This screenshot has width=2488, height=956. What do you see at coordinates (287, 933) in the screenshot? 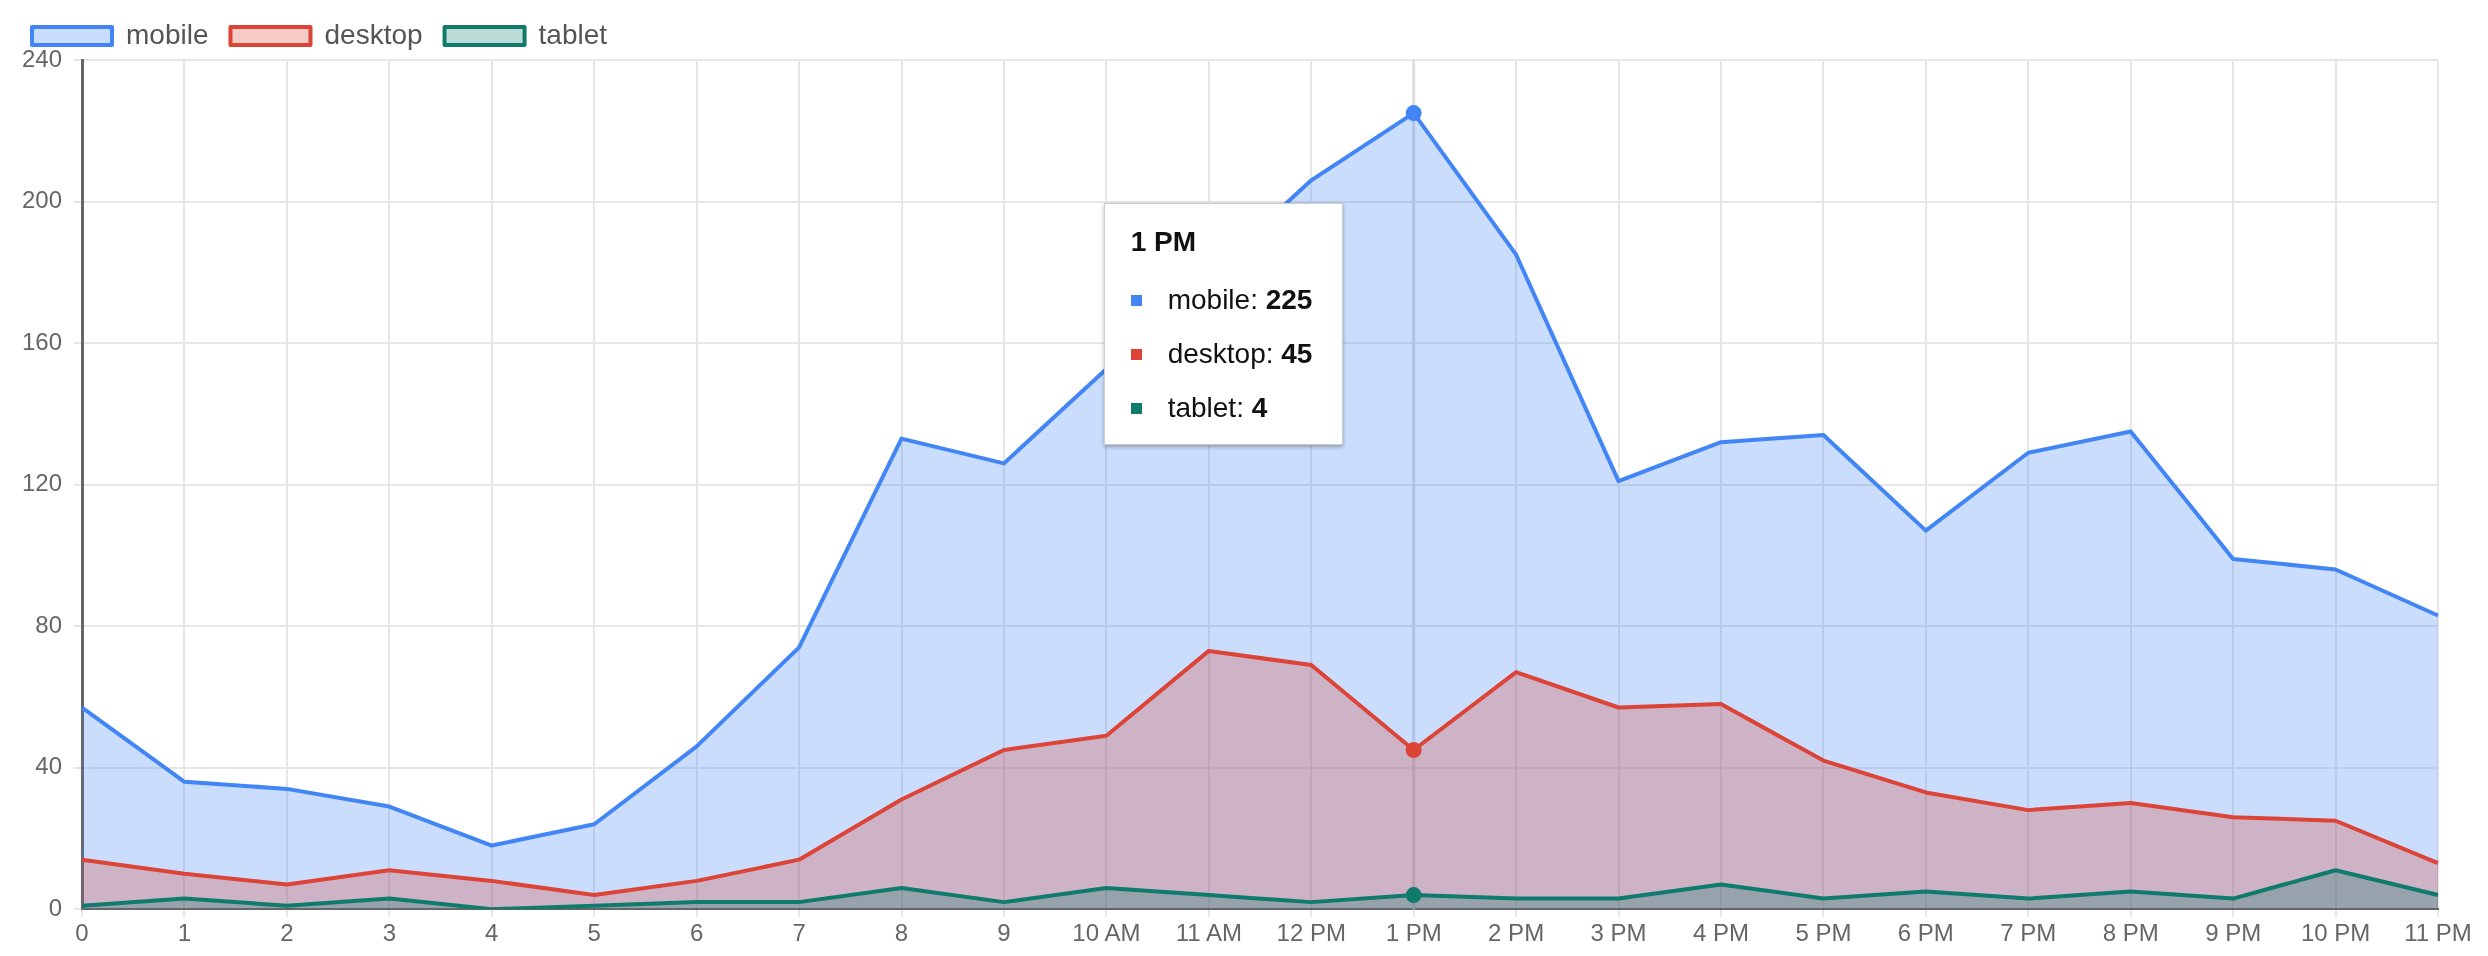
I see `x-tick-label: 2` at bounding box center [287, 933].